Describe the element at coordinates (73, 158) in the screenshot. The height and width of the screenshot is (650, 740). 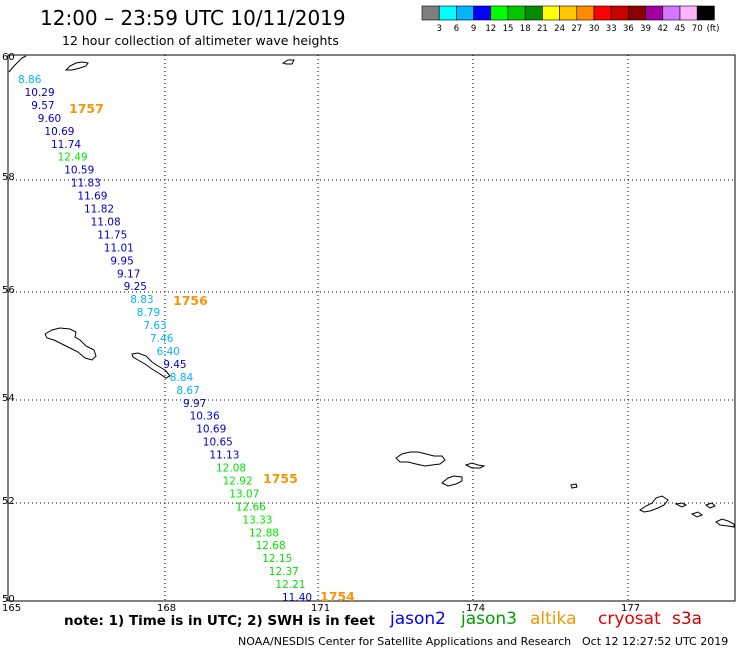
I see `wave-height-value: 12.49` at that location.